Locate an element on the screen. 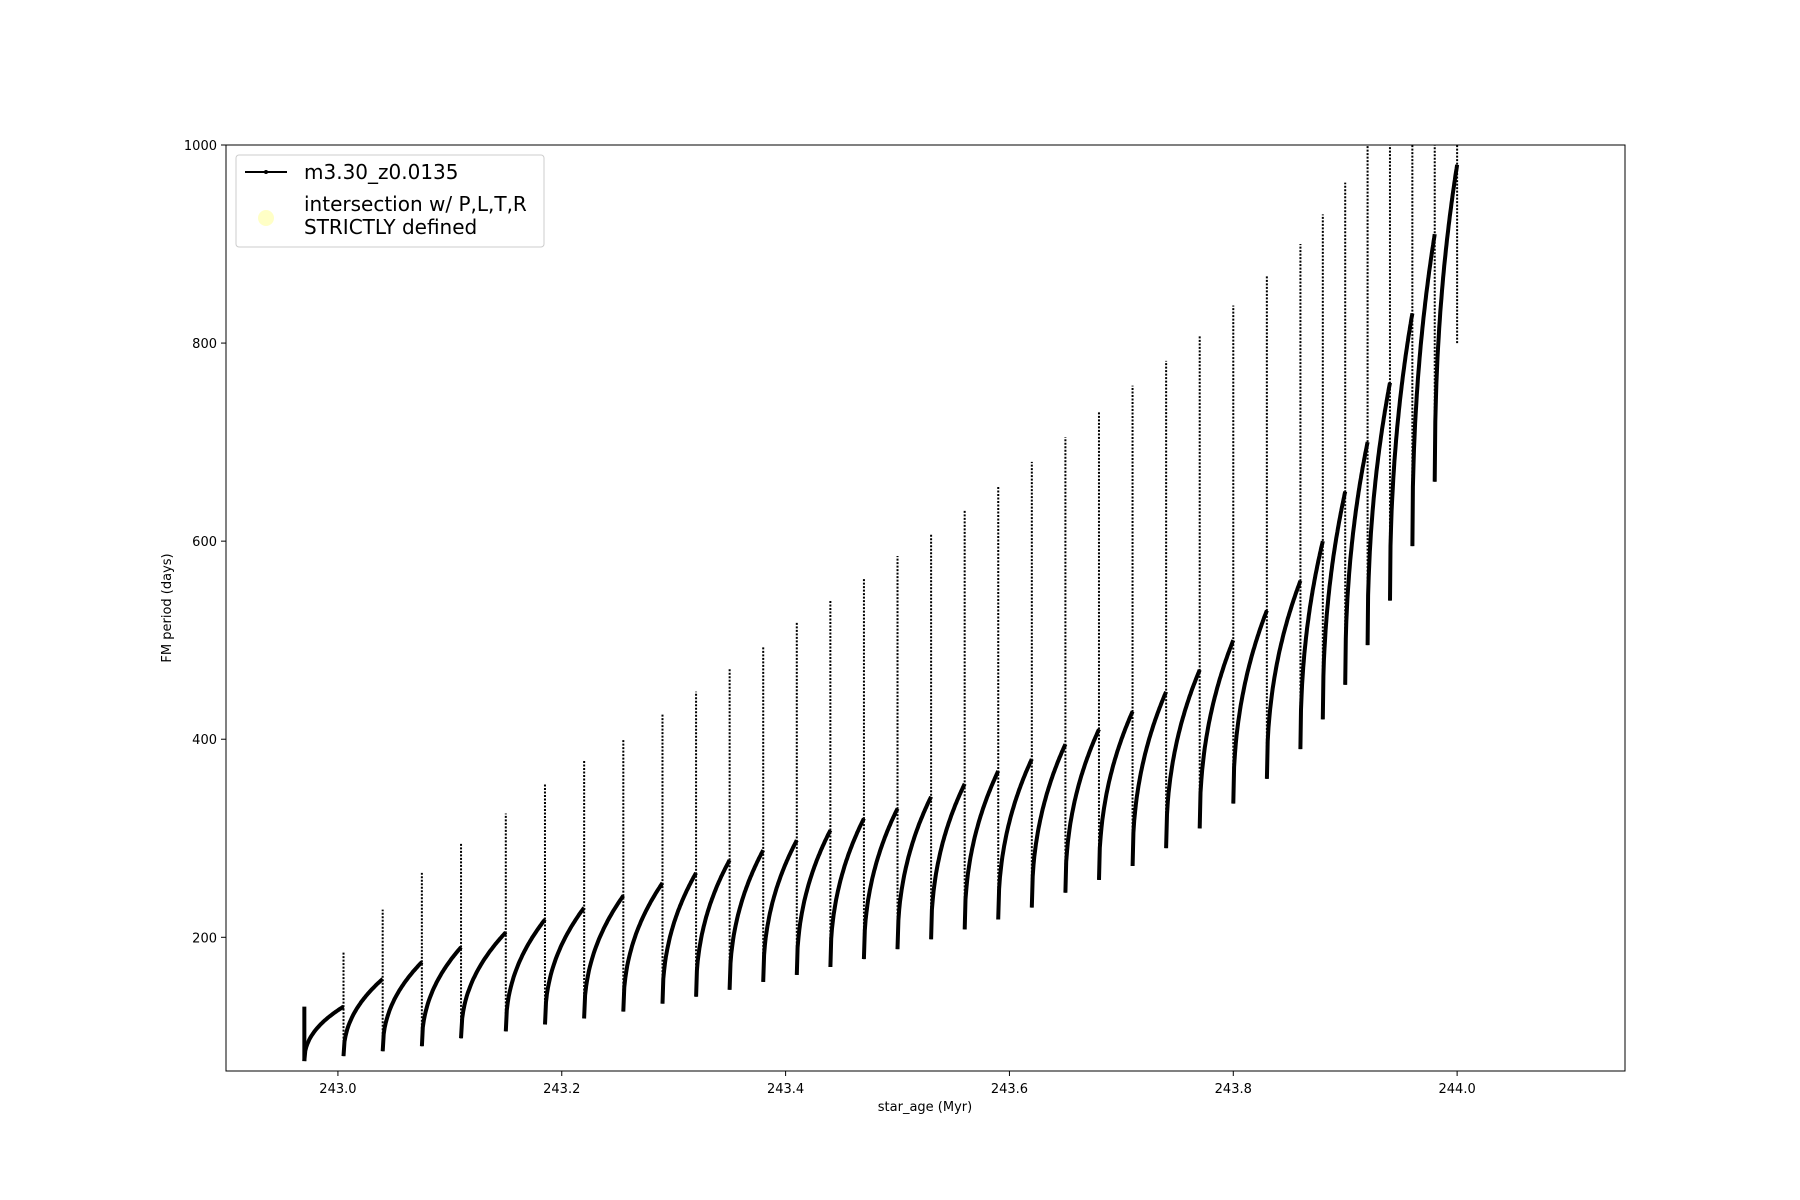  legend-marker-intersection is located at coordinates (266, 218).